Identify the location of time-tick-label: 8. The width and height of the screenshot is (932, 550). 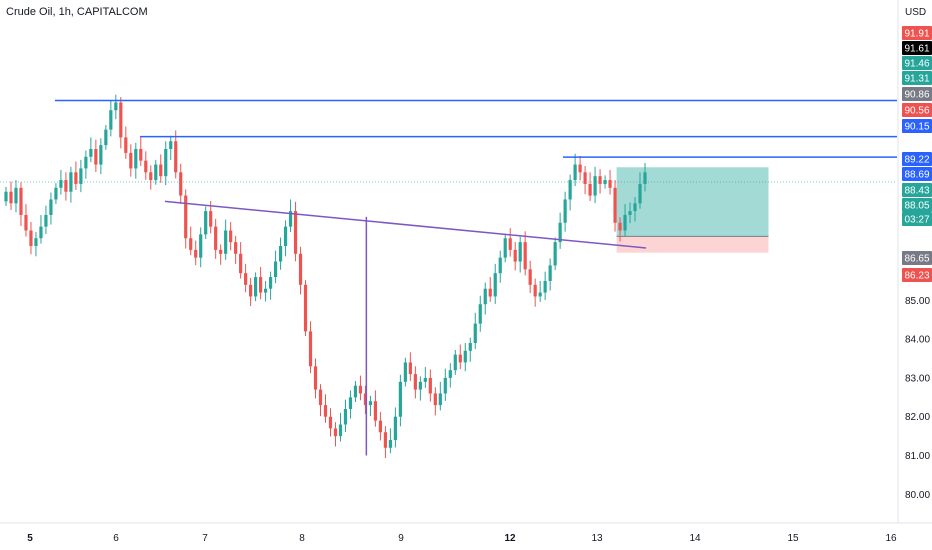
(302, 538).